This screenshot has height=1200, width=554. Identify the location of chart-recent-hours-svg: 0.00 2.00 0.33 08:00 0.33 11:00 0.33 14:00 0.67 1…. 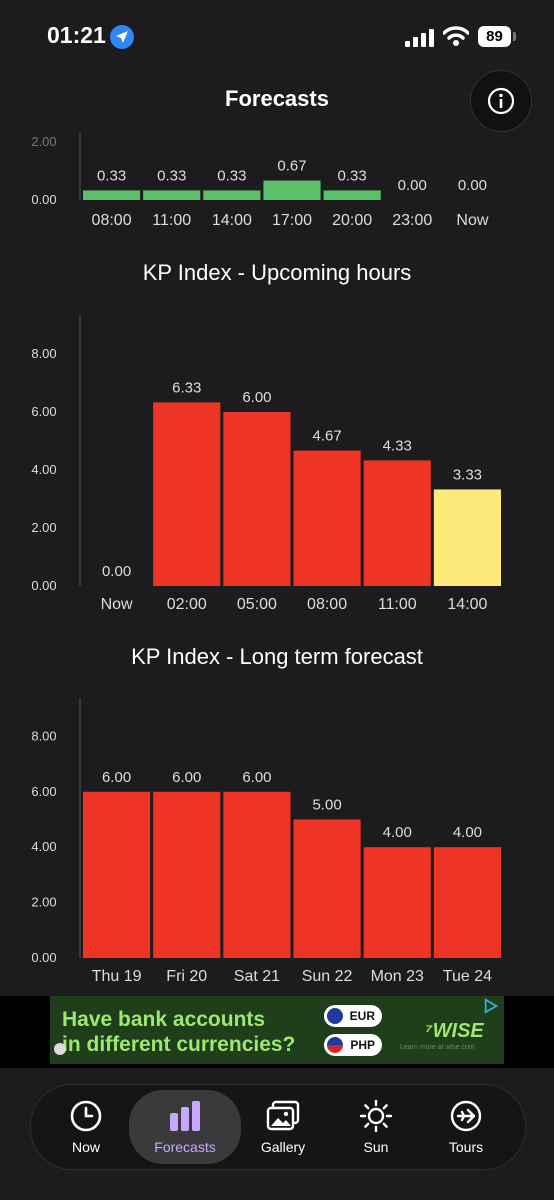
(260, 180).